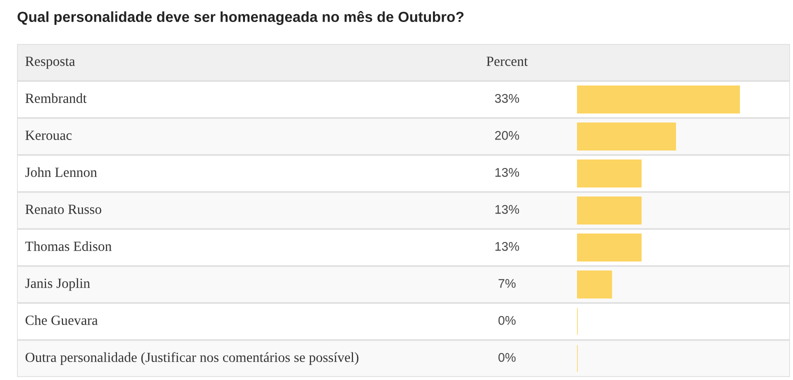 The image size is (793, 380). What do you see at coordinates (68, 246) in the screenshot?
I see `y-tick-label: Thomas Edison` at bounding box center [68, 246].